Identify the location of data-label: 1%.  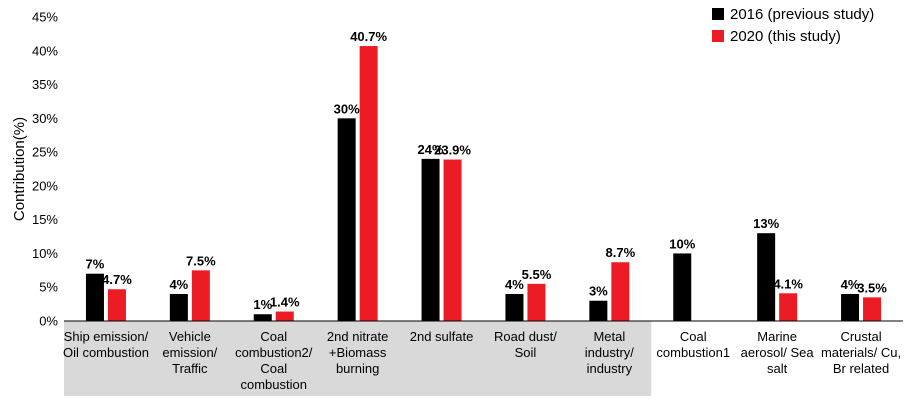
(262, 304).